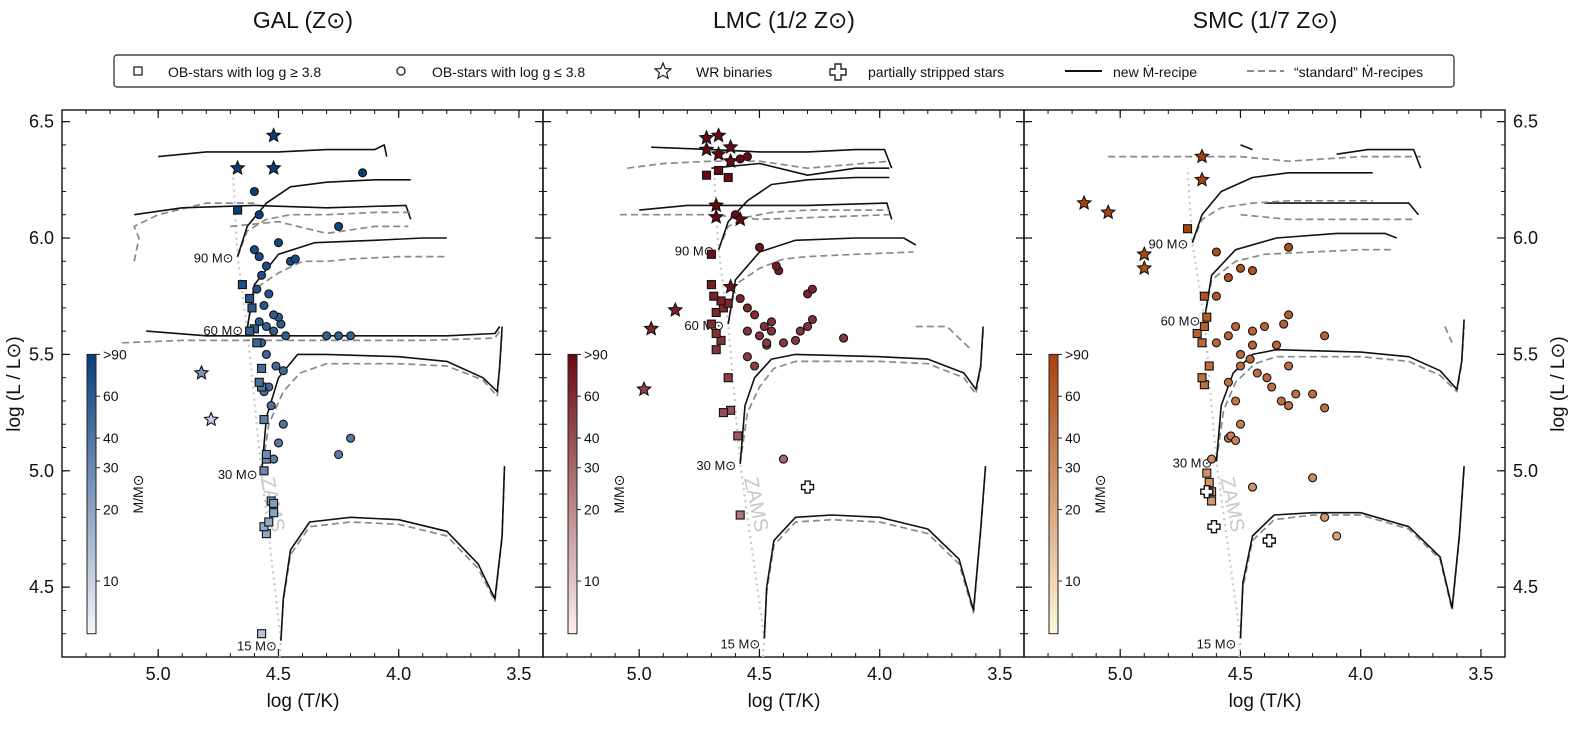  Describe the element at coordinates (1525, 354) in the screenshot. I see `y-tick-label-right: 5.5` at that location.